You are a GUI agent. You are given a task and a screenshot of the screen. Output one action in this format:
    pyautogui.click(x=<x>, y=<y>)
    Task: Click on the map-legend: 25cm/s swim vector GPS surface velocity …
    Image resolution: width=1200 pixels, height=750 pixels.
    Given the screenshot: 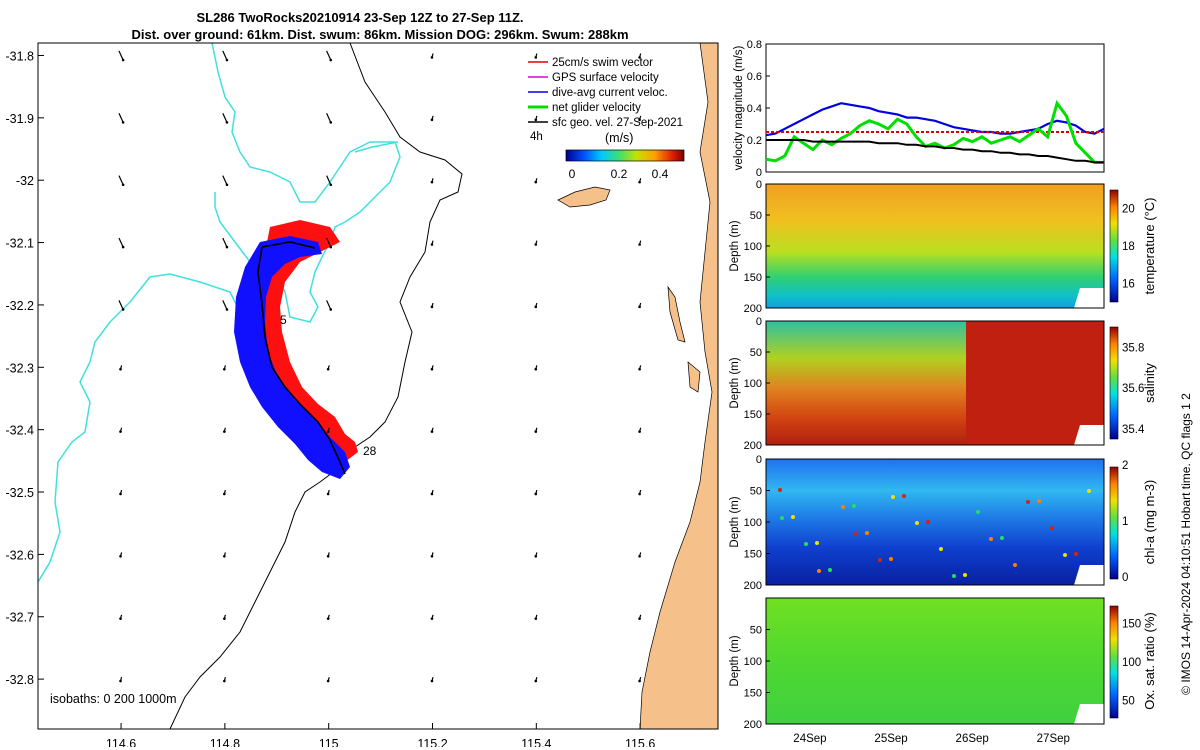 What is the action you would take?
    pyautogui.click(x=606, y=119)
    